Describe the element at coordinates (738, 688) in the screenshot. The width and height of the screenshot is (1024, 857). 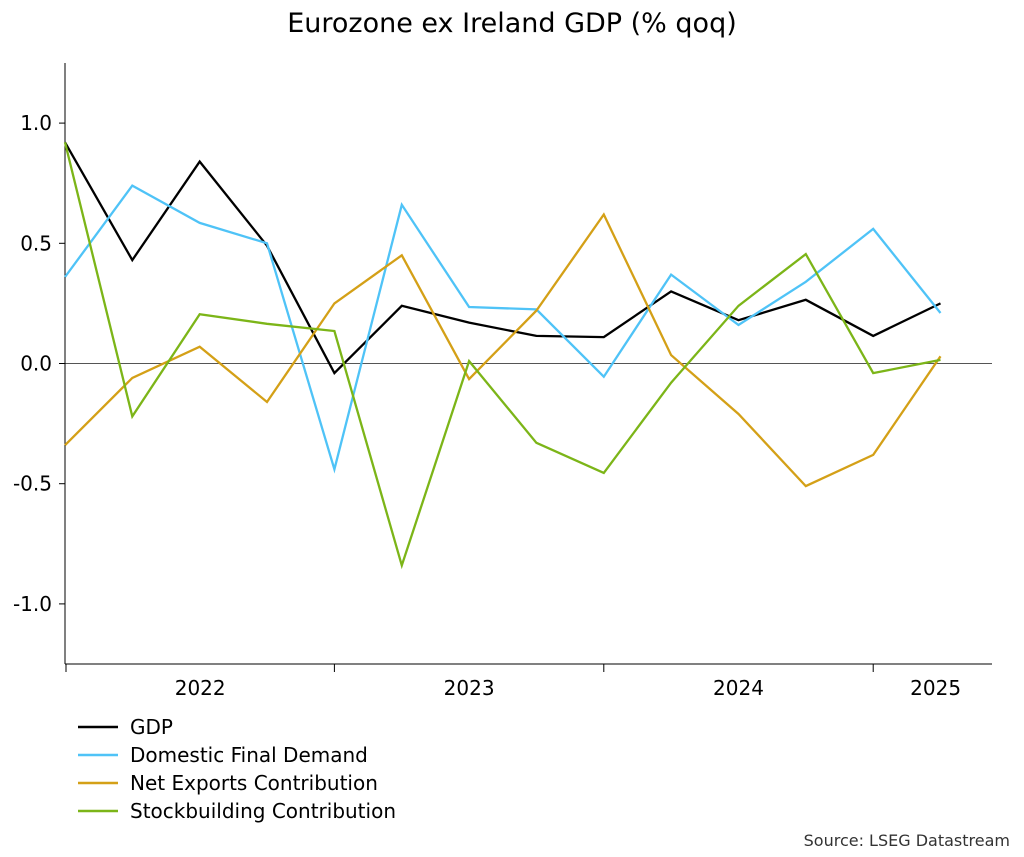
I see `x-tick-label: 2024` at that location.